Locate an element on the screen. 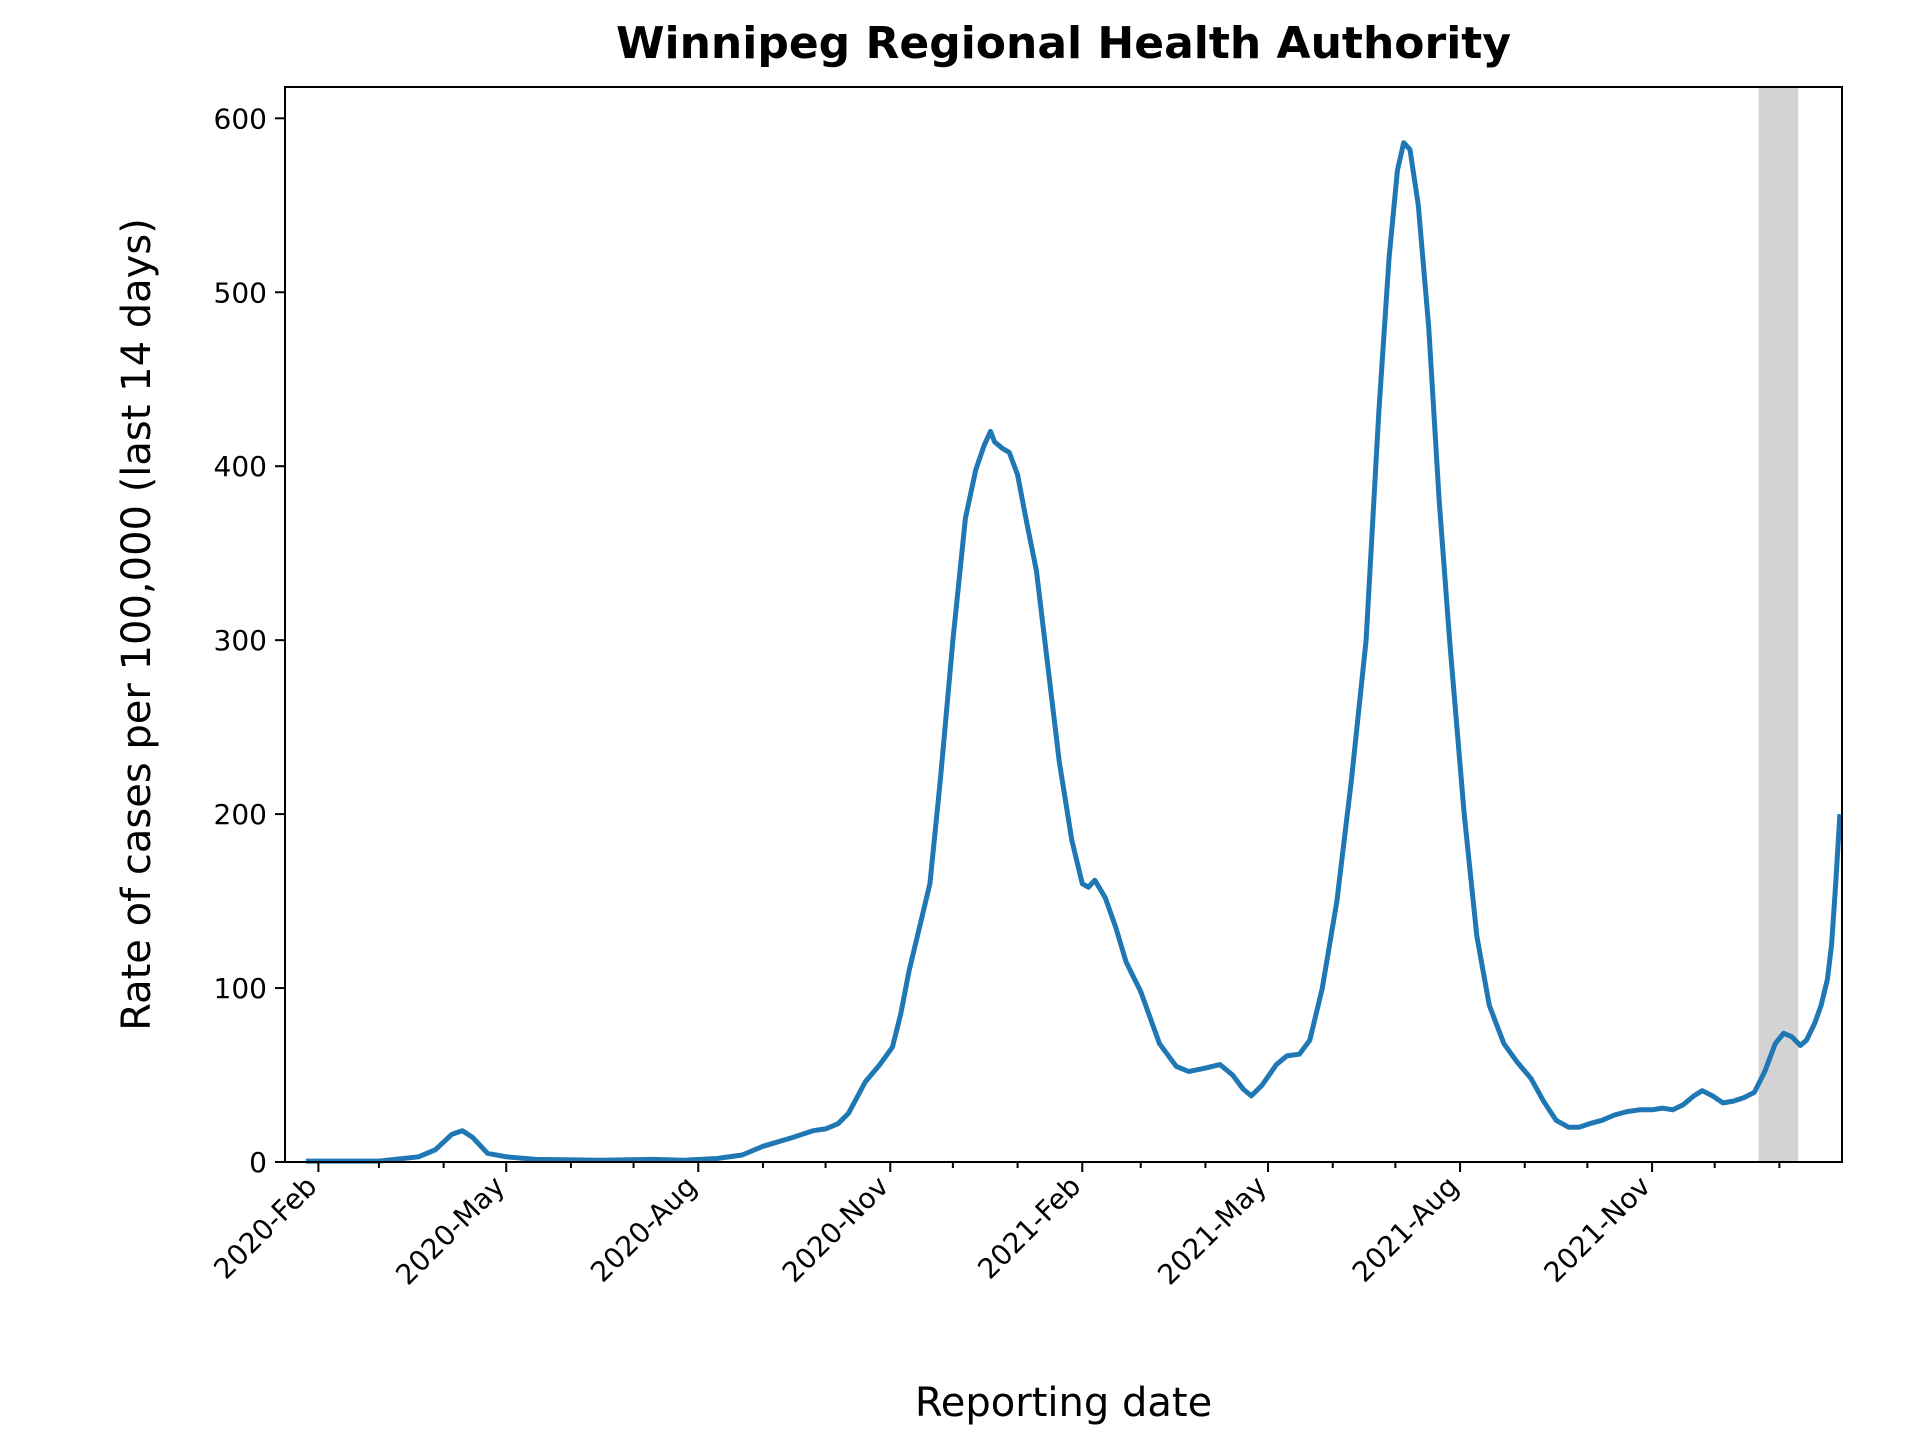 The image size is (1920, 1440). x-axis-title: Reporting date is located at coordinates (1063, 1403).